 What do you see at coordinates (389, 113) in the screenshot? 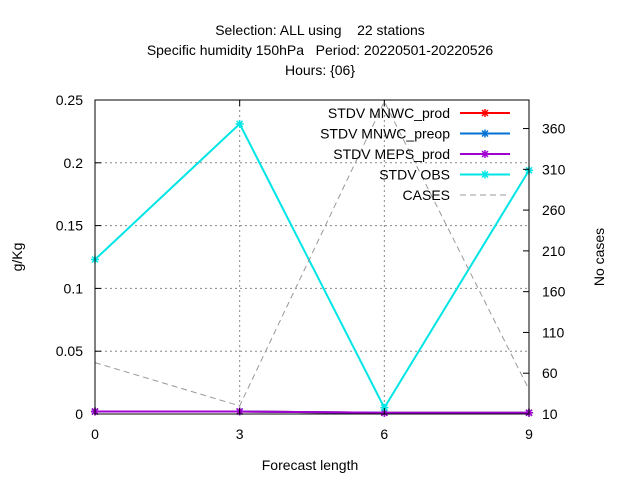
I see `legend-label-stdv-mnwc-prod: STDV MNWC_prod` at bounding box center [389, 113].